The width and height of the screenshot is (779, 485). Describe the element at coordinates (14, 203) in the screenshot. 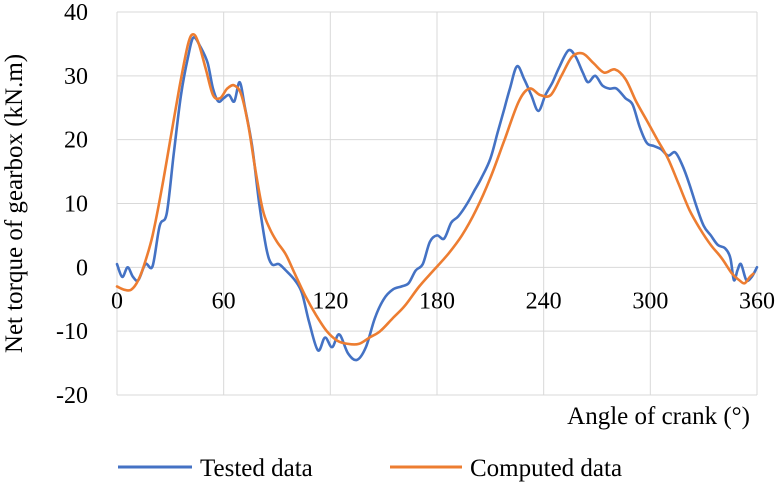

I see `y-axis-title: Net torque of gearbox (kN.m)` at that location.